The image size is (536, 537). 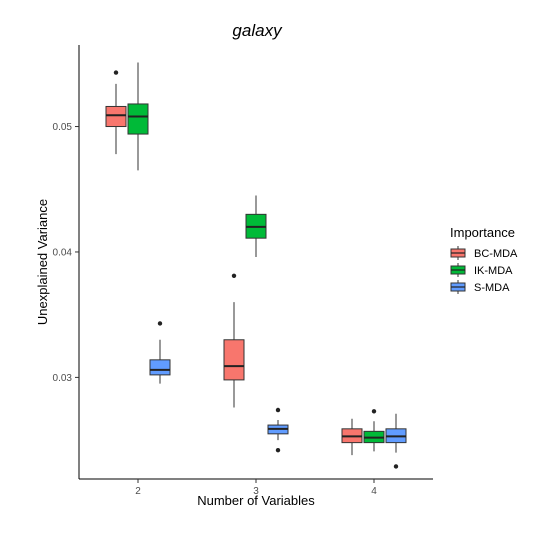 I want to click on y-ticks: 0.03 0.04 0.05, so click(x=66, y=253).